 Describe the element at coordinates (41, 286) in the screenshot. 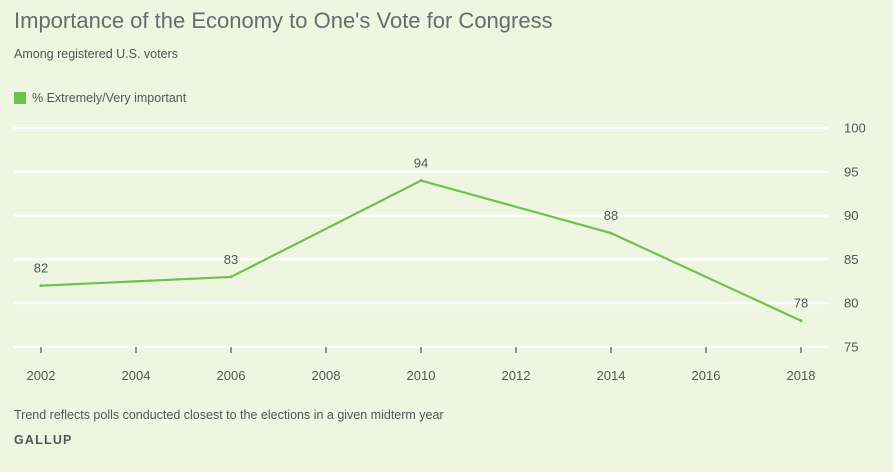

I see `data-point-2002` at that location.